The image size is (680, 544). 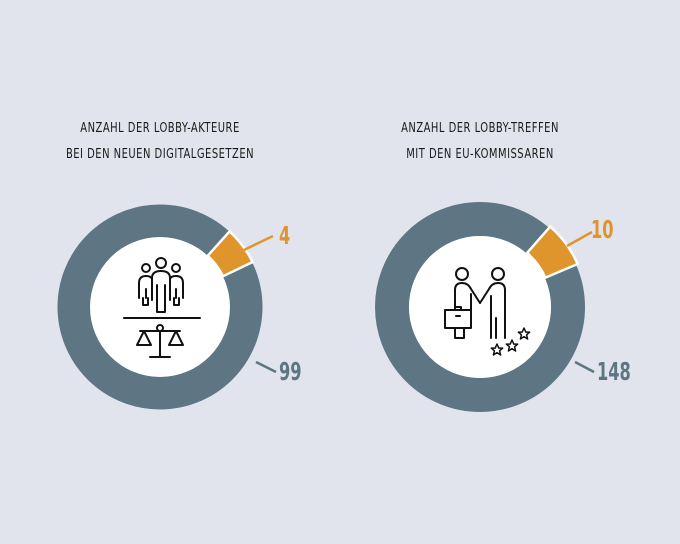 What do you see at coordinates (285, 235) in the screenshot?
I see `value-label-highlight: 4` at bounding box center [285, 235].